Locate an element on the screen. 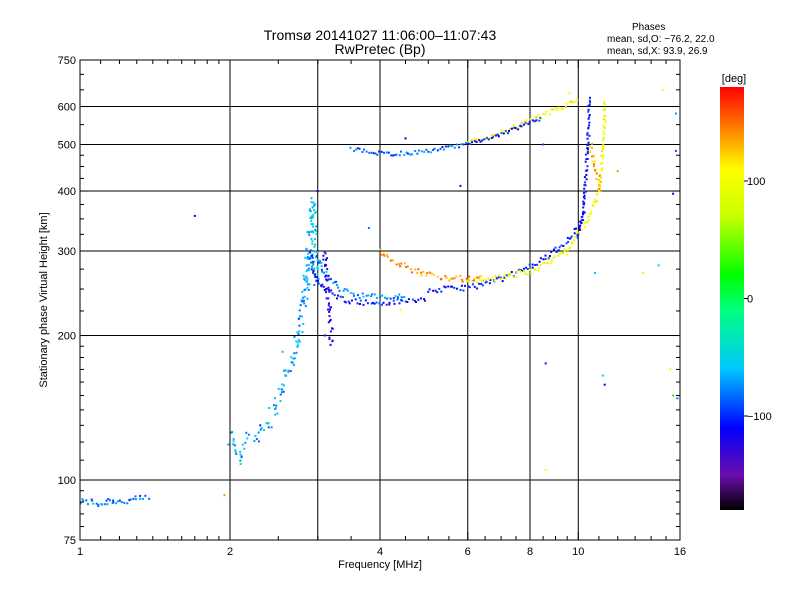 This screenshot has width=800, height=600. y-tick-label: 75 is located at coordinates (70, 541).